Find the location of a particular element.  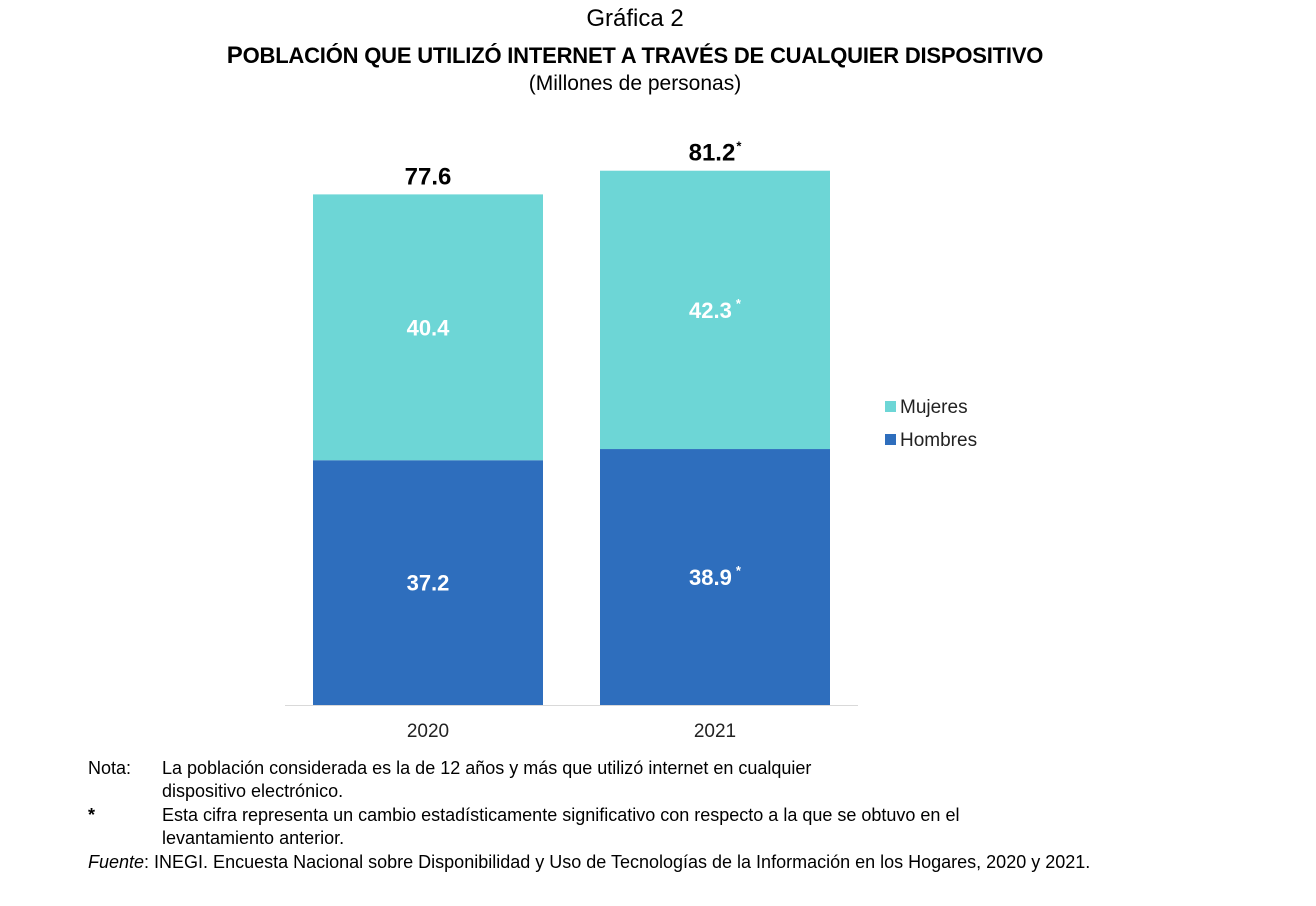

total-label-2021: 81.2* is located at coordinates (716, 153).